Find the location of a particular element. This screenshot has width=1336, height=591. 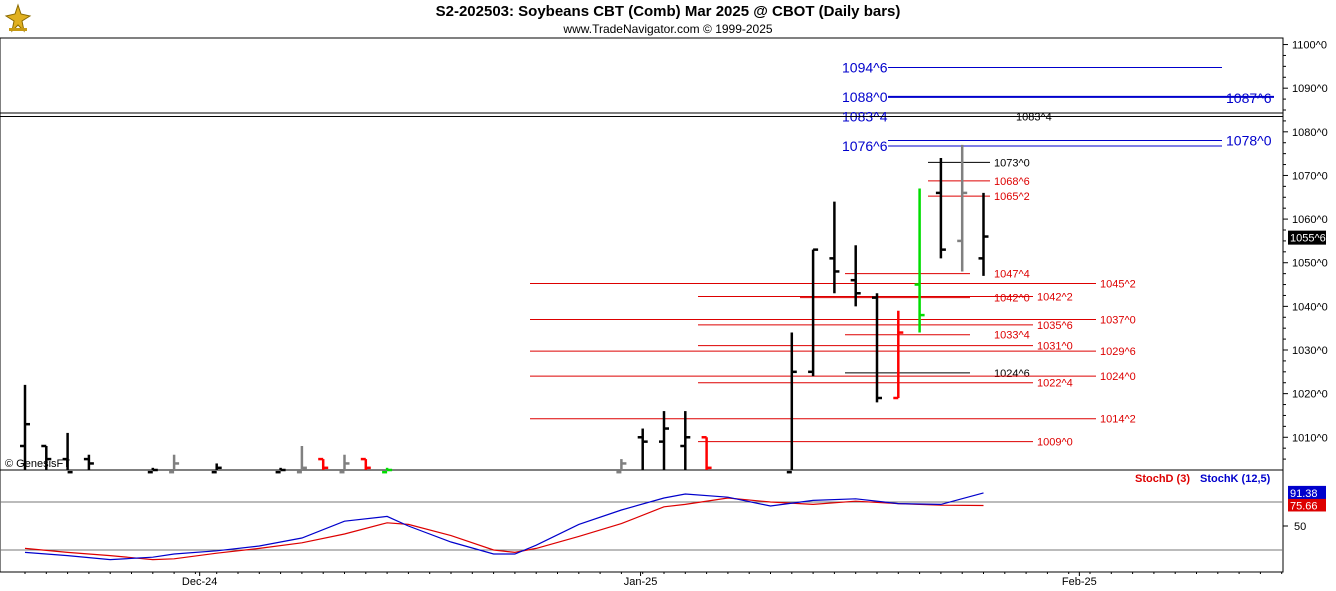

level-label: 1076^6 is located at coordinates (865, 146).